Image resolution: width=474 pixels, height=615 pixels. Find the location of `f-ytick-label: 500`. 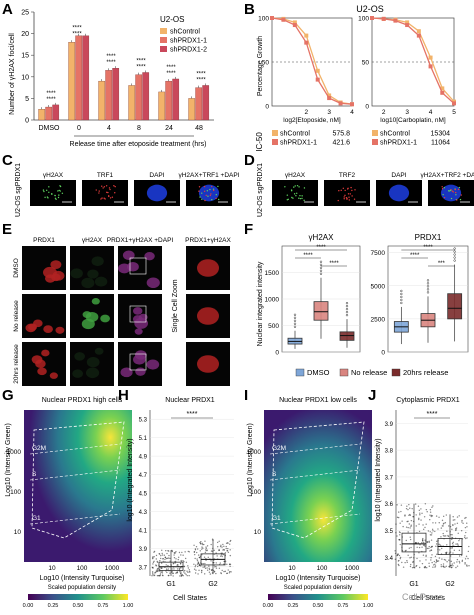

f-ytick-label: 500 is located at coordinates (273, 326).